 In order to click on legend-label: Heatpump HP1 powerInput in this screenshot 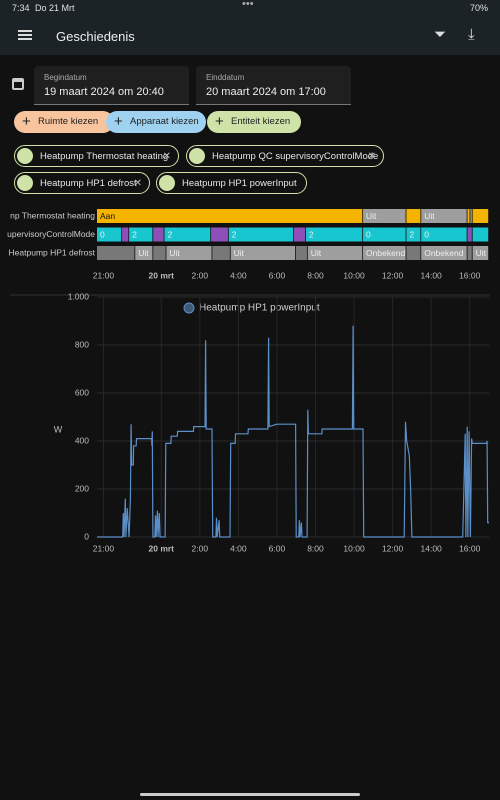, I will do `click(259, 308)`.